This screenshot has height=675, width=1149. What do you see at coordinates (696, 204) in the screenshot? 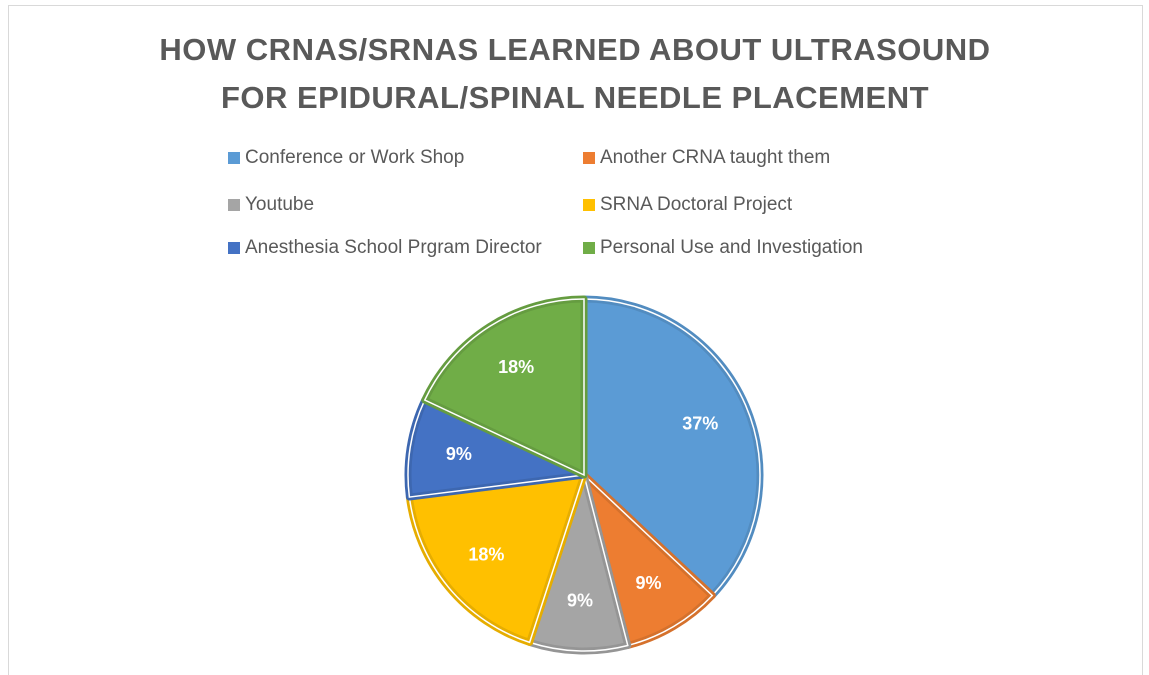
I see `legend-label: SRNA Doctoral Project` at bounding box center [696, 204].